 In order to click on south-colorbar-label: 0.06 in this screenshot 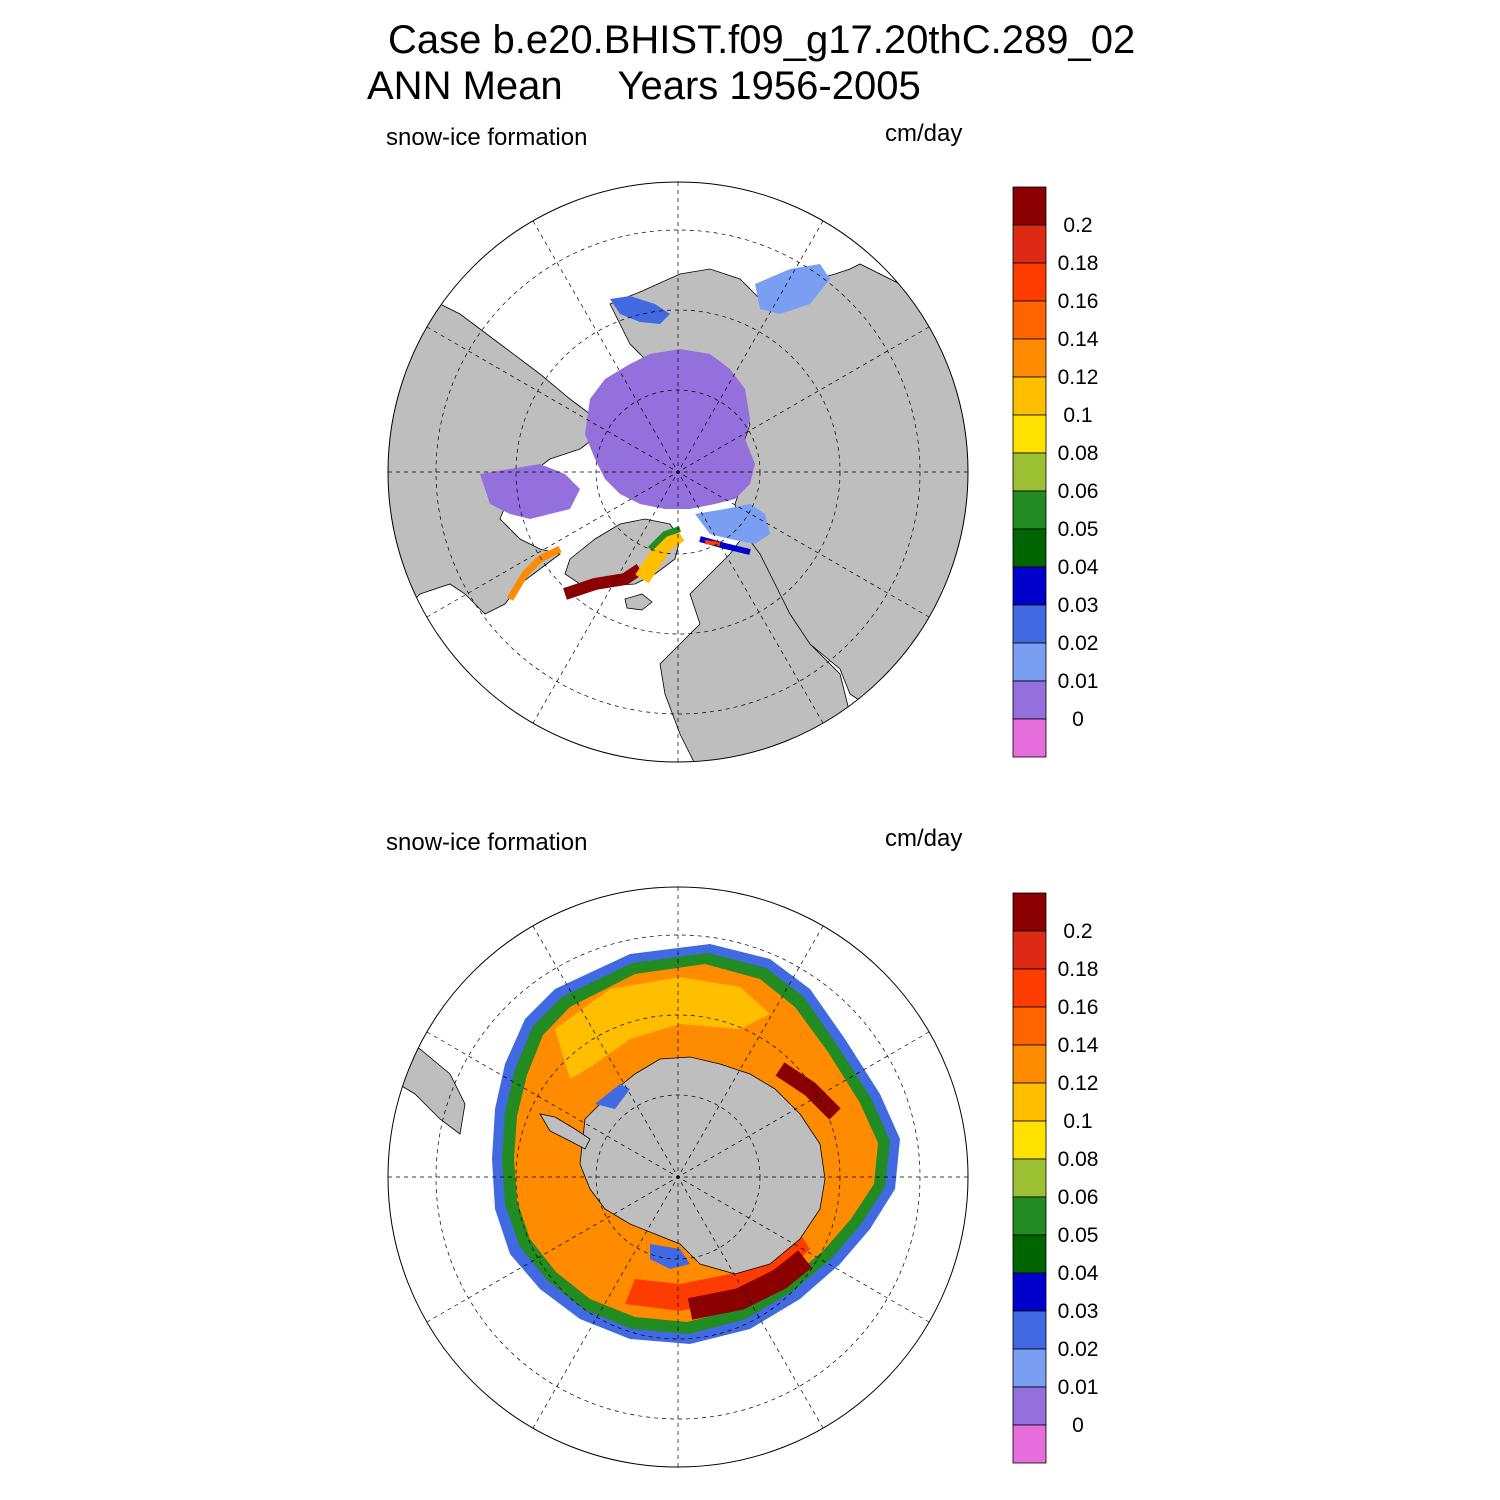, I will do `click(1078, 1197)`.